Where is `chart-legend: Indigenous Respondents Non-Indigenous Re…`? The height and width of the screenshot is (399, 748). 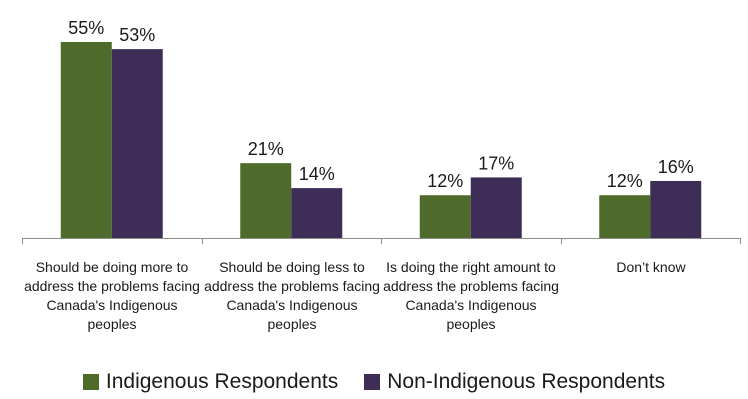
chart-legend: Indigenous Respondents Non-Indigenous Re… is located at coordinates (374, 382).